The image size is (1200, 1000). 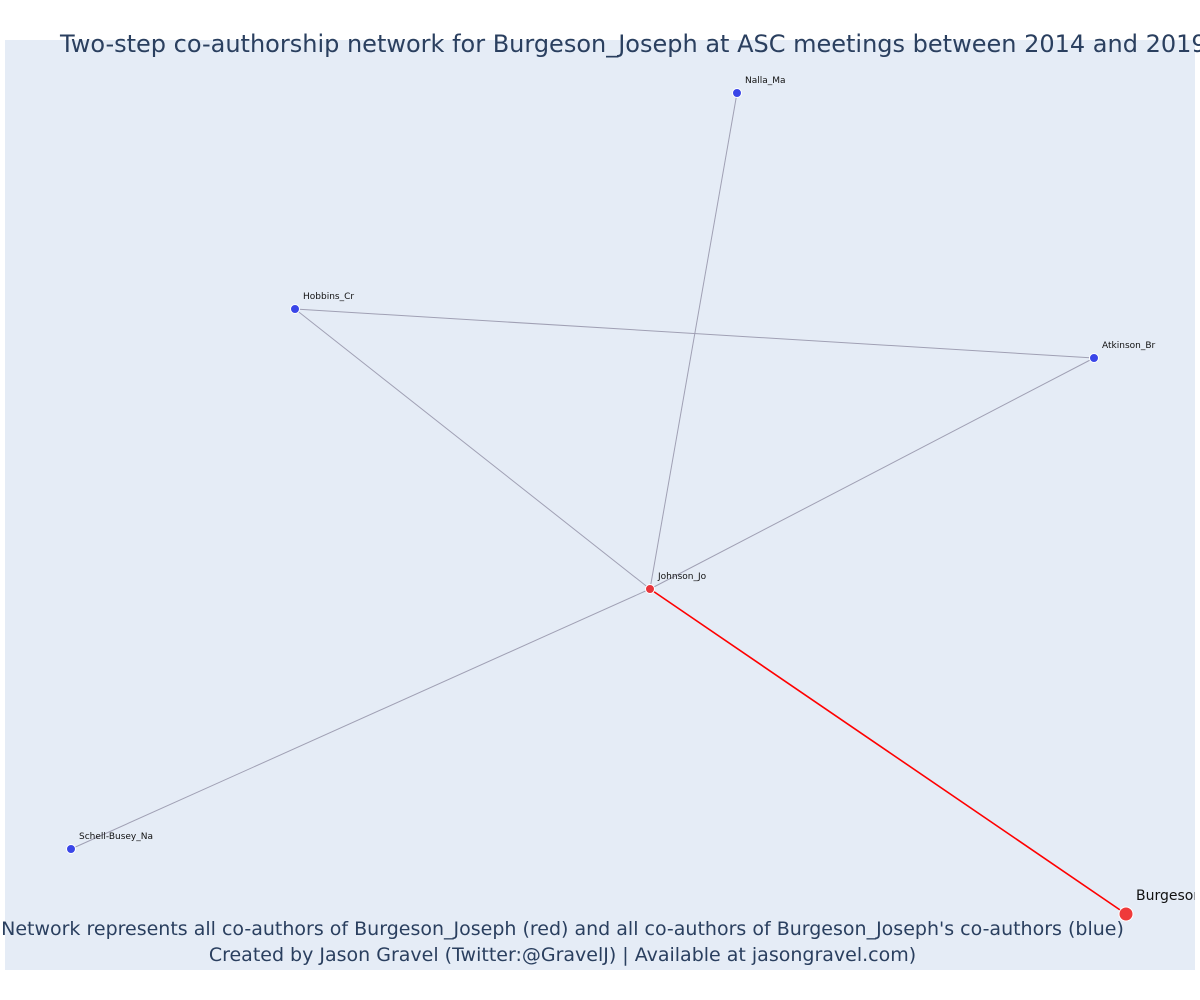 I want to click on edge-johnson-jo-hobbins-cr, so click(x=472, y=449).